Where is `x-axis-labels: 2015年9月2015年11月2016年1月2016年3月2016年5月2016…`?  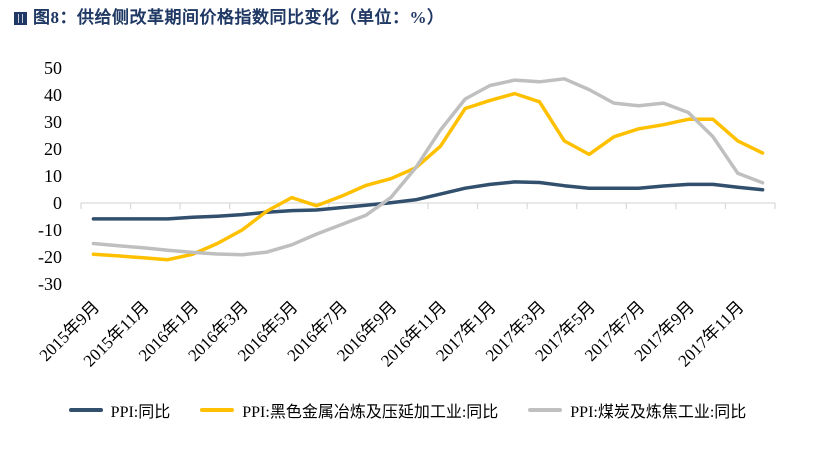 x-axis-labels: 2015年9月2015年11月2016年1月2016年3月2016年5月2016… is located at coordinates (392, 333).